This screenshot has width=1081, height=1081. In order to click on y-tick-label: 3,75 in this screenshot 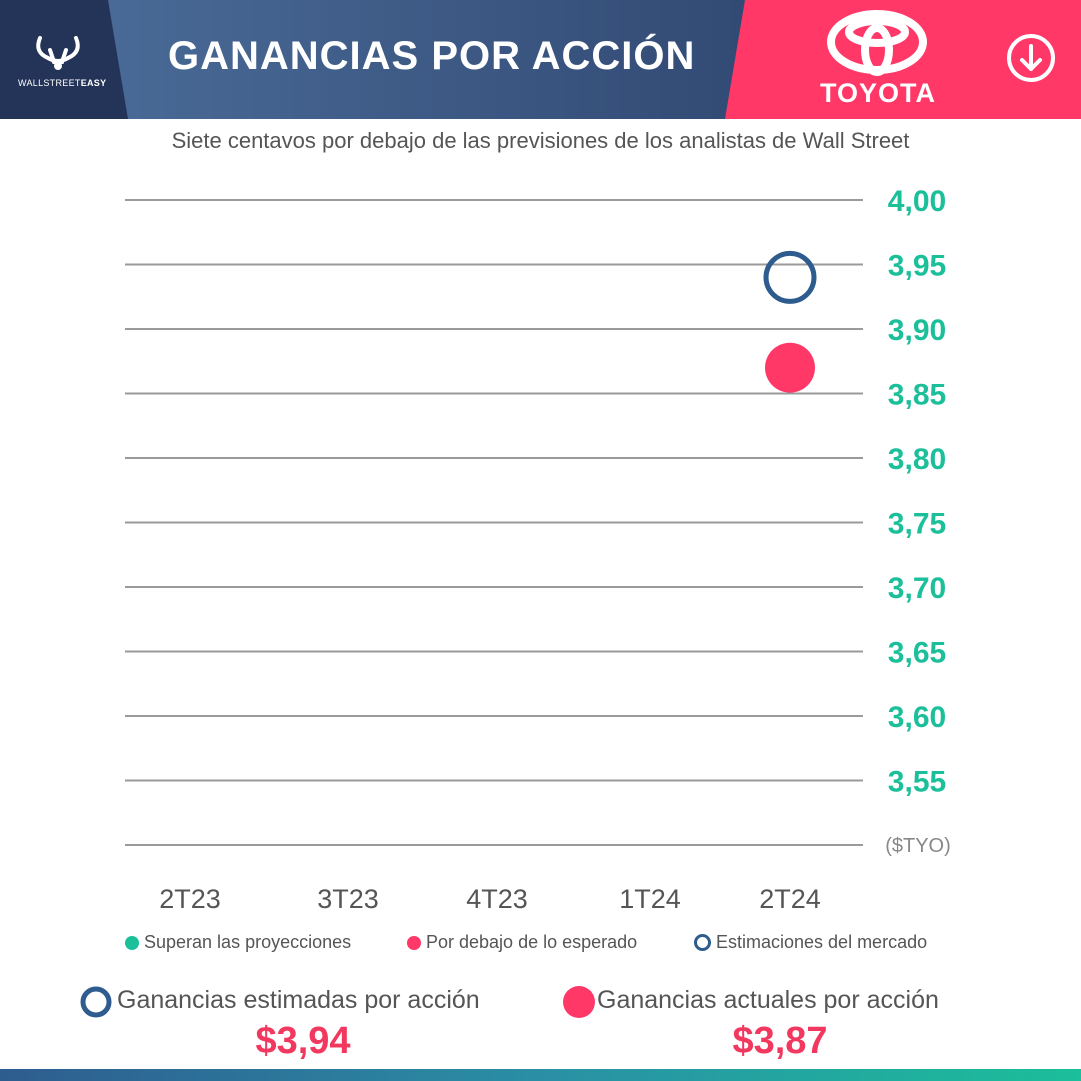, I will do `click(917, 524)`.